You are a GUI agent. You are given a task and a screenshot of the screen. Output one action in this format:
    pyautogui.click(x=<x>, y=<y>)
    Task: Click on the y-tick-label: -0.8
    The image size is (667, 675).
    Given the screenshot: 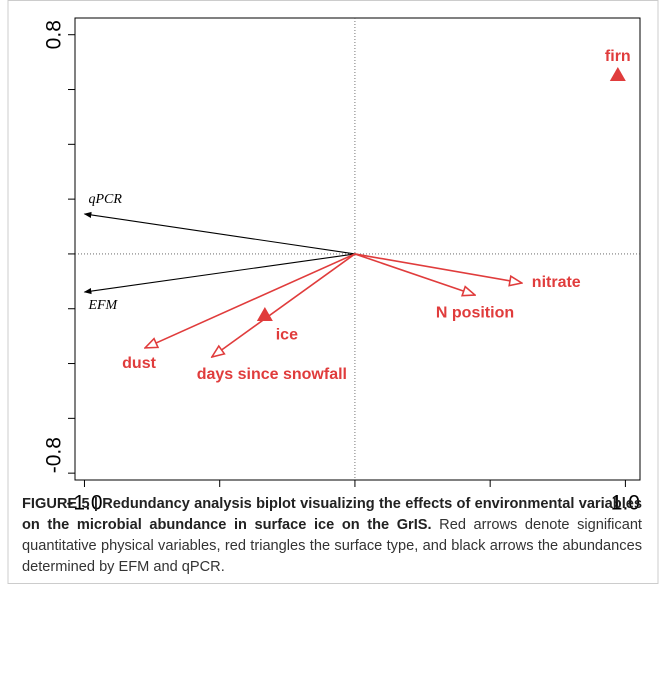 What is the action you would take?
    pyautogui.click(x=54, y=455)
    